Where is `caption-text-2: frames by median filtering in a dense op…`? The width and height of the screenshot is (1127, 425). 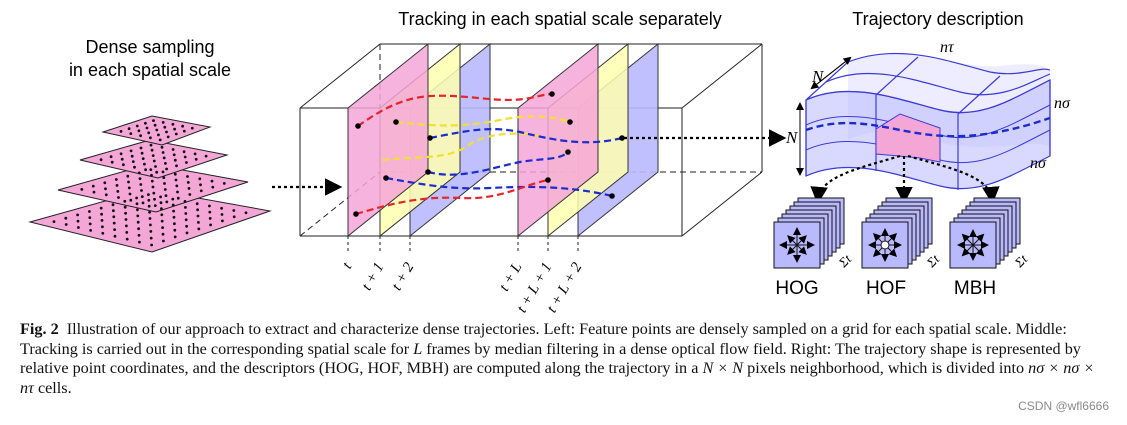 caption-text-2: frames by median filtering in a dense op… is located at coordinates (550, 358).